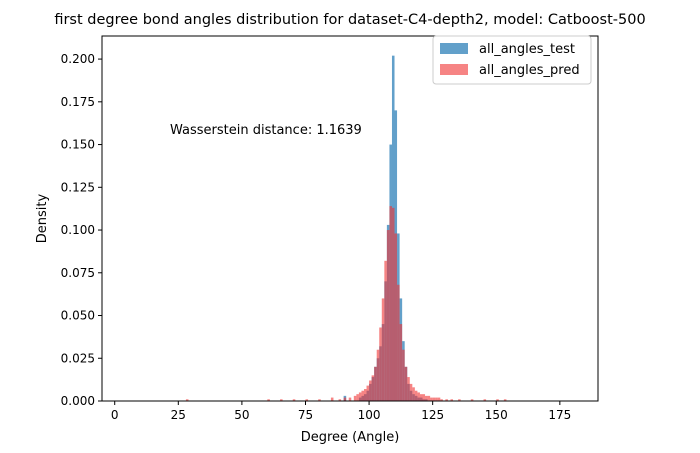 The height and width of the screenshot is (453, 700). What do you see at coordinates (78, 145) in the screenshot?
I see `y-tick-label: 0.150` at bounding box center [78, 145].